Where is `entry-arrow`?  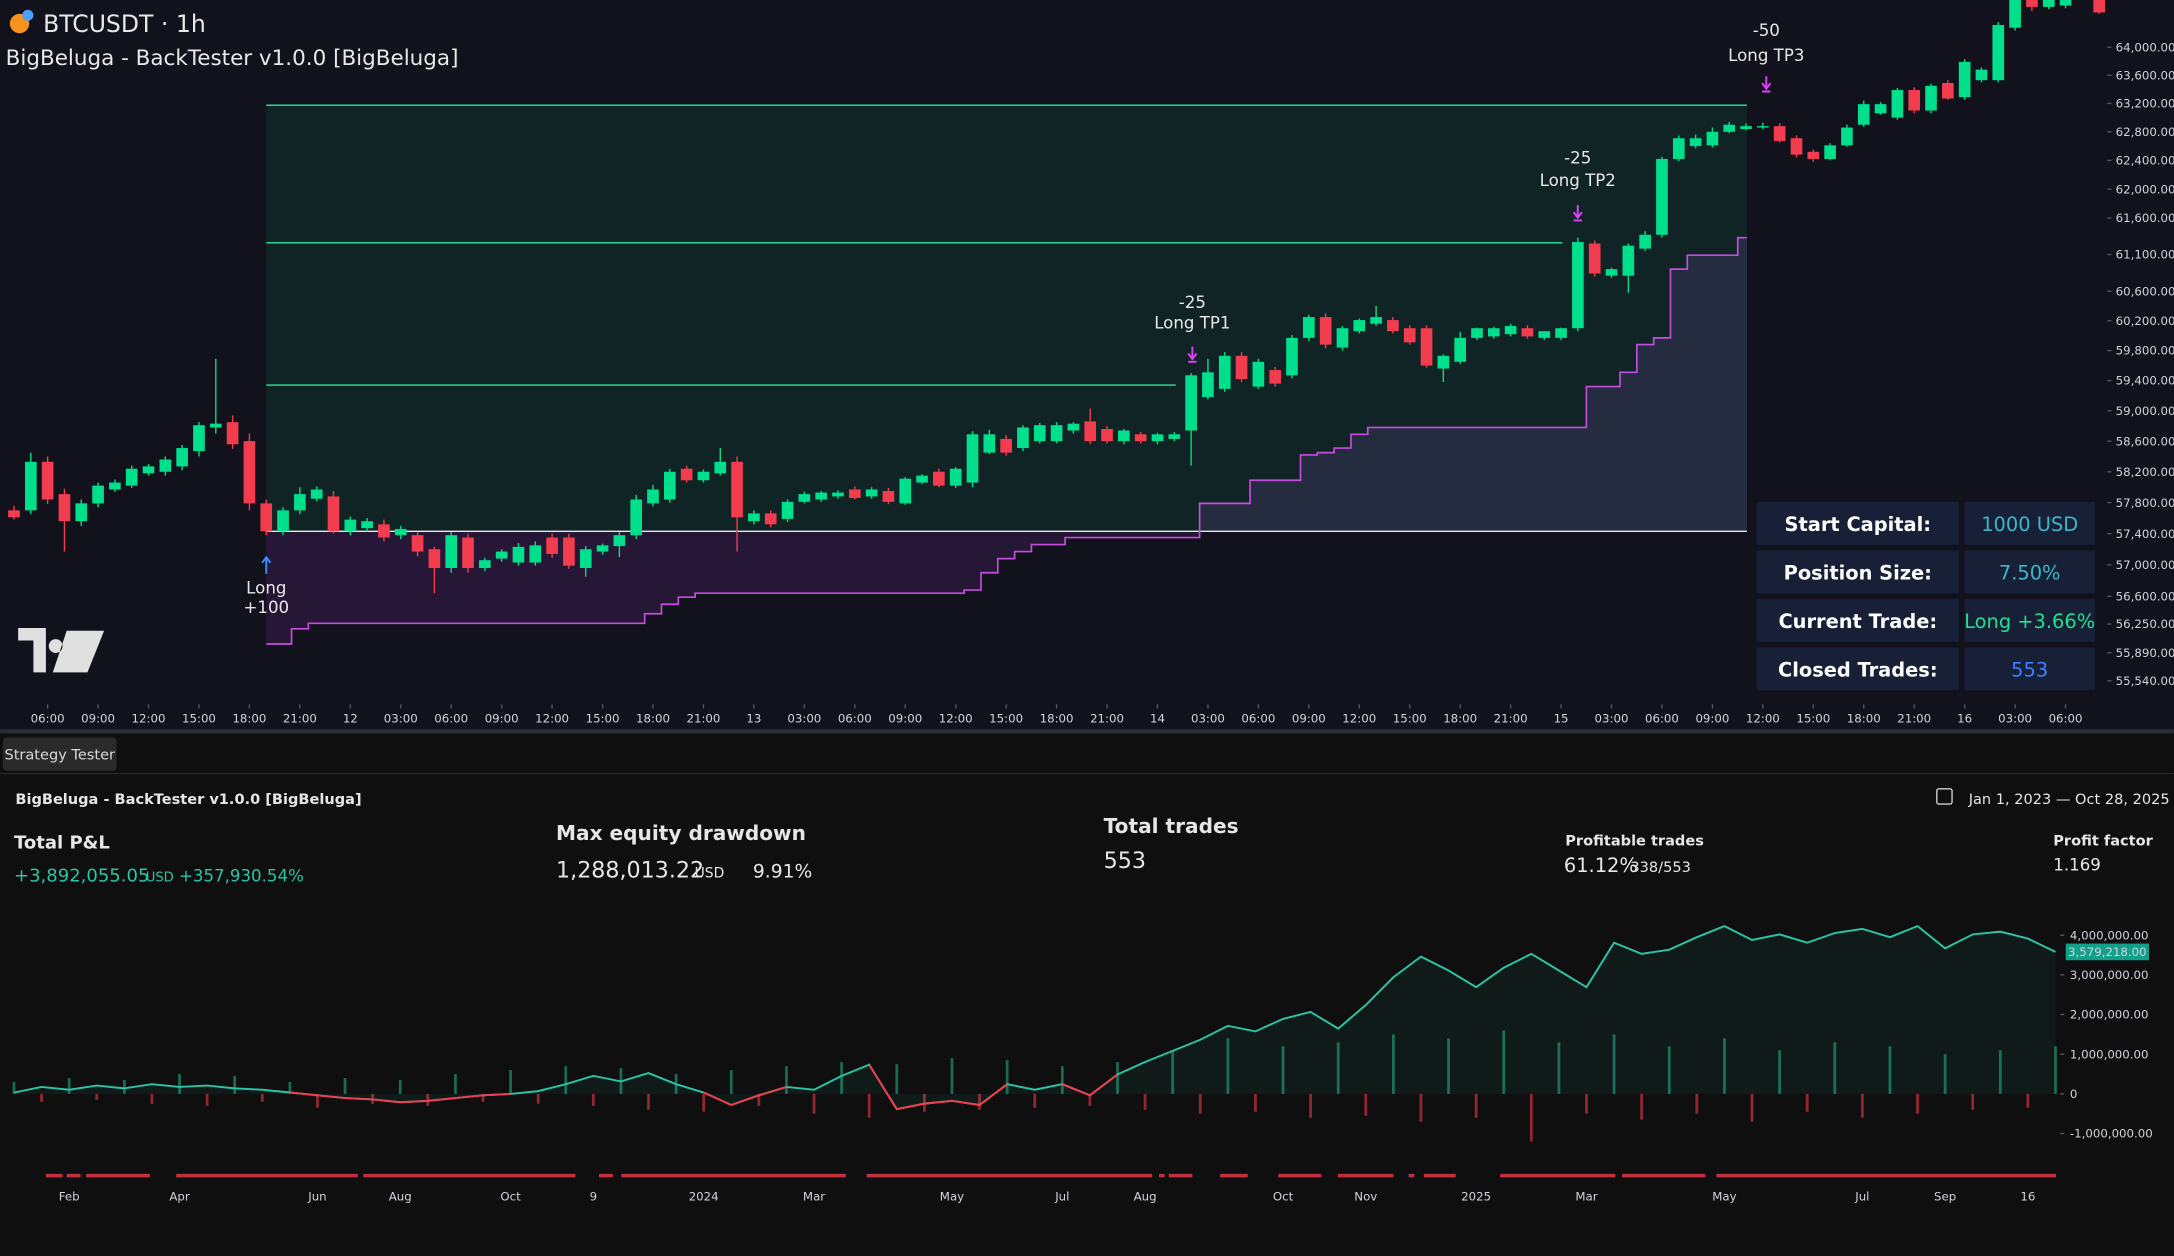
entry-arrow is located at coordinates (266, 564).